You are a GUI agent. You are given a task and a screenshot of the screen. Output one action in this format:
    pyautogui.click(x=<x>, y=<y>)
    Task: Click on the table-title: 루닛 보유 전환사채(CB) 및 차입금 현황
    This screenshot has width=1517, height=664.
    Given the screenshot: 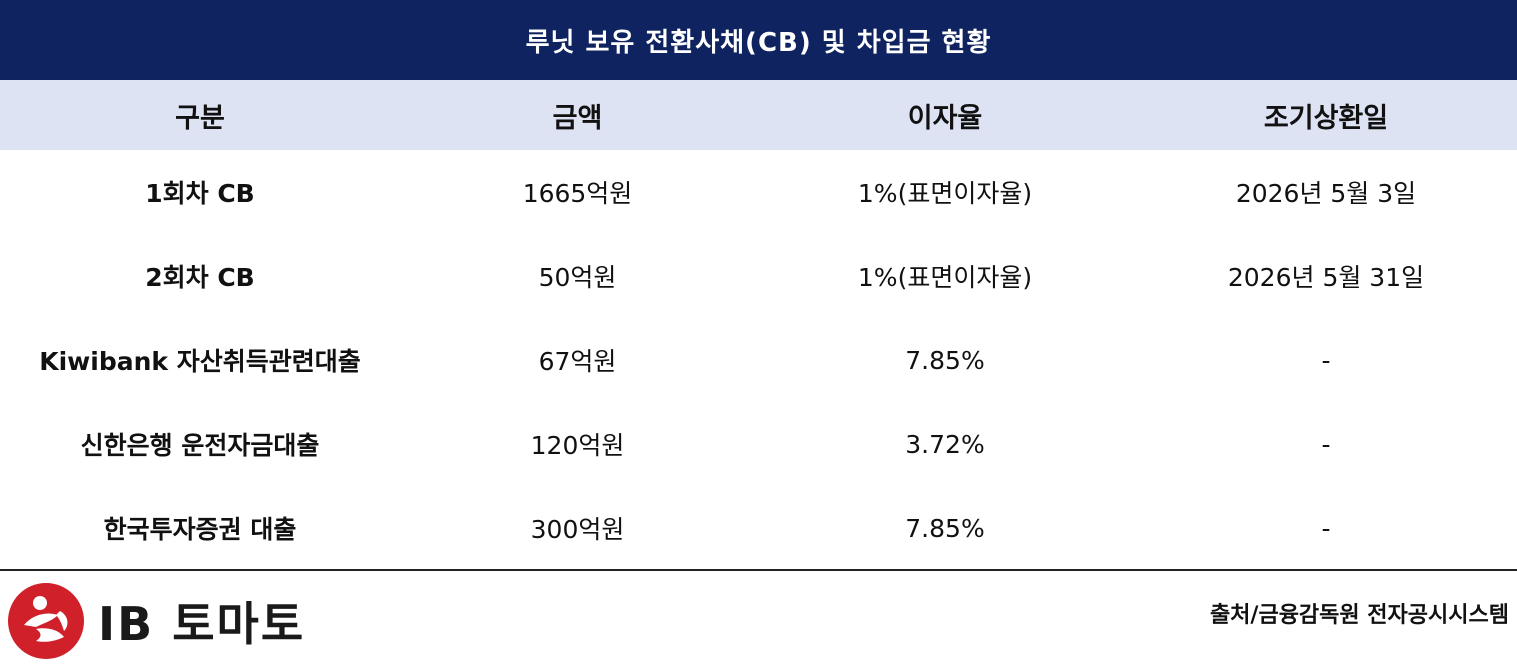 What is the action you would take?
    pyautogui.click(x=758, y=42)
    